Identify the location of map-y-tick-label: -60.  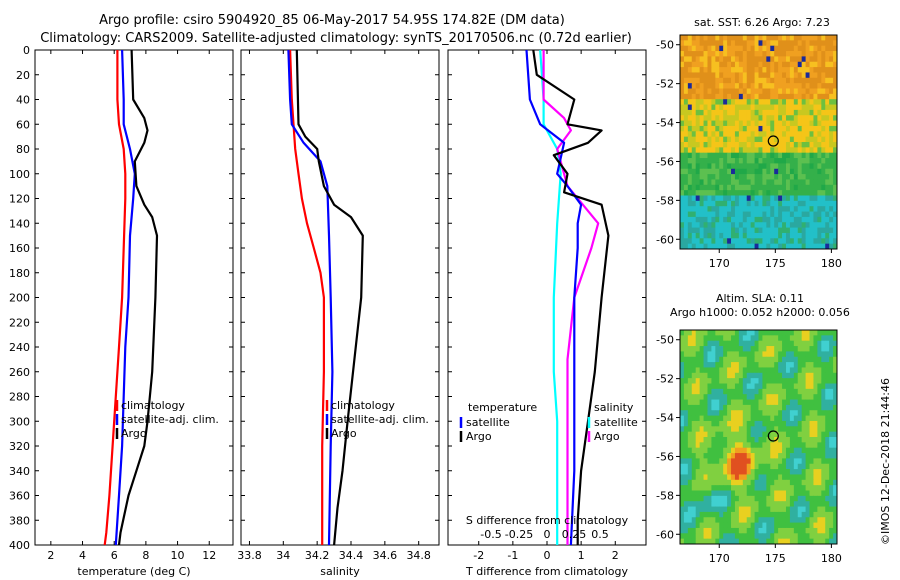
(665, 239).